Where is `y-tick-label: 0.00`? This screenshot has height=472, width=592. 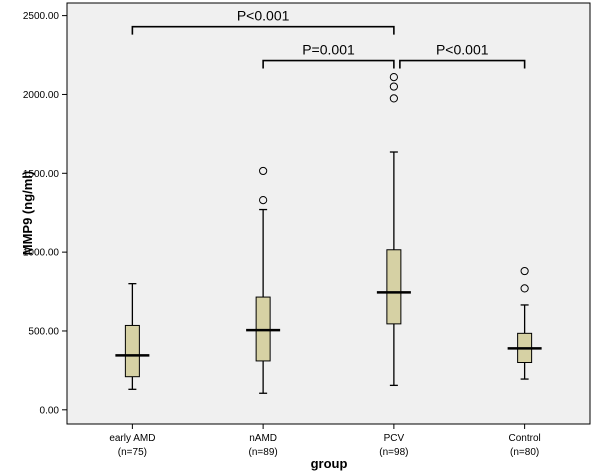 y-tick-label: 0.00 is located at coordinates (50, 410).